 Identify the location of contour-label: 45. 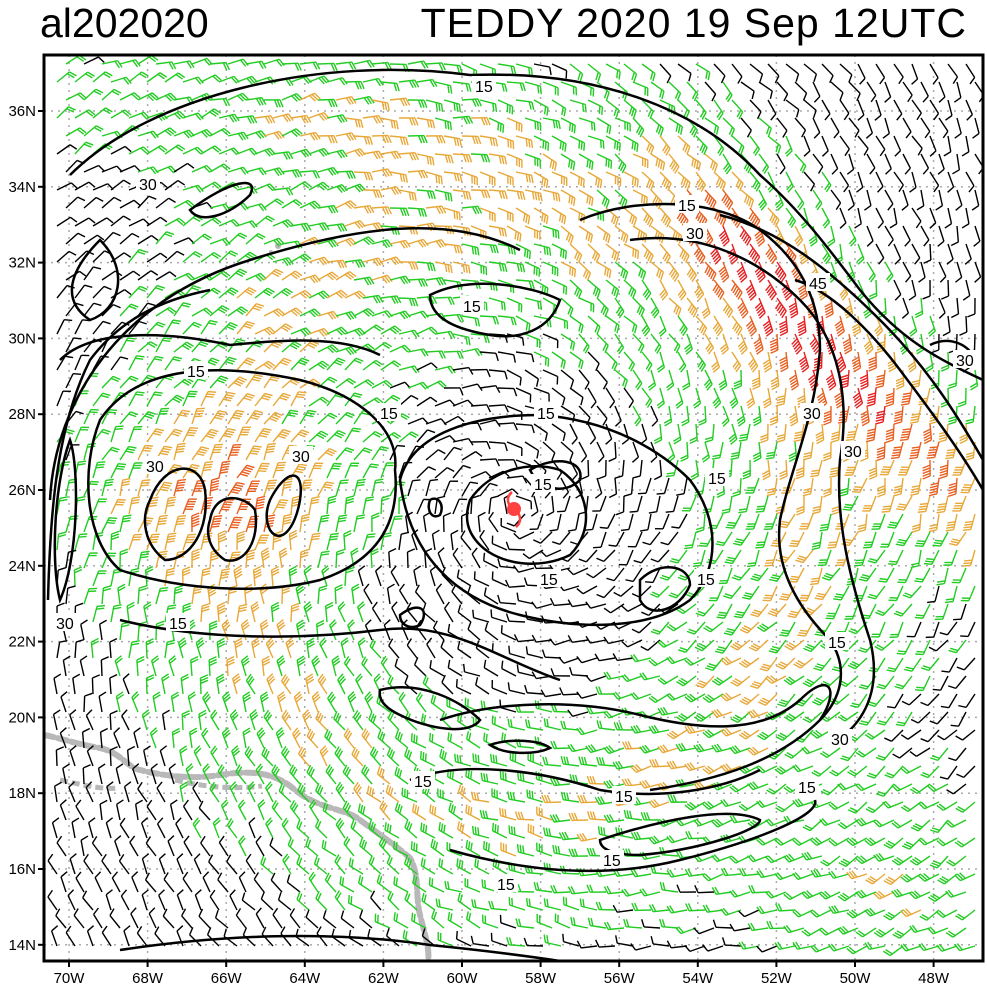
(818, 284).